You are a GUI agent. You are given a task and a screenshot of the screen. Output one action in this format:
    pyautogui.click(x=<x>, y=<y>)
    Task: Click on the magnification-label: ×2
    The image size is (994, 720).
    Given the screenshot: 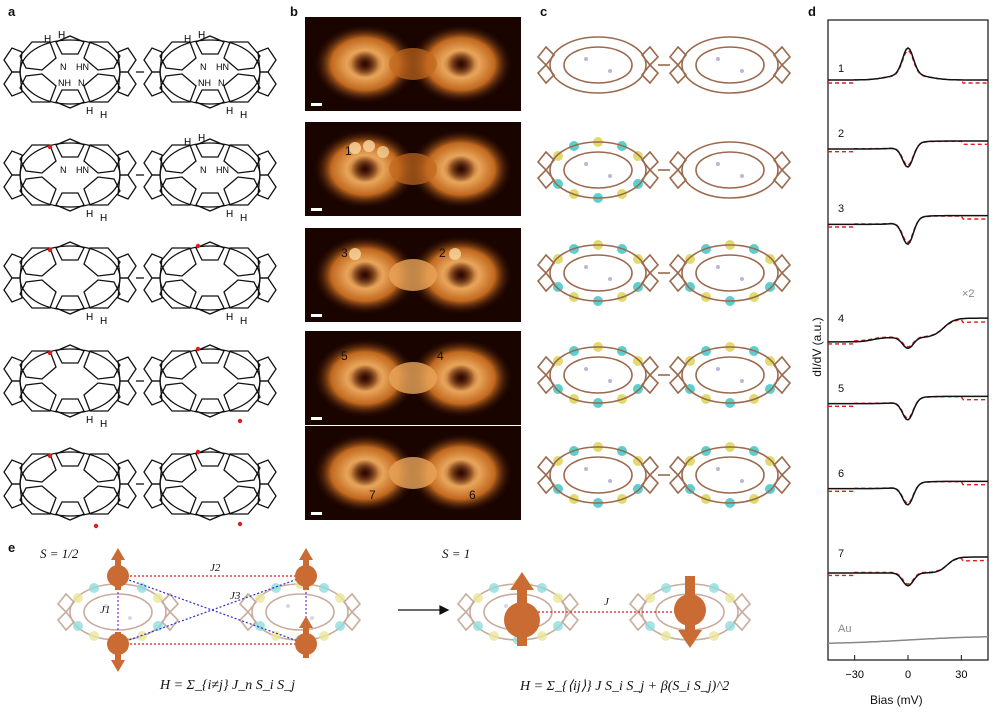 What is the action you would take?
    pyautogui.click(x=968, y=294)
    